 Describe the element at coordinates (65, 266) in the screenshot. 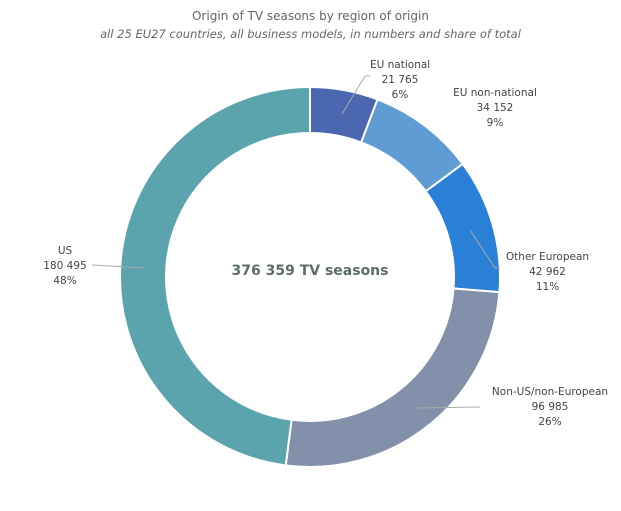

I see `label-us: US 180 495 48%` at that location.